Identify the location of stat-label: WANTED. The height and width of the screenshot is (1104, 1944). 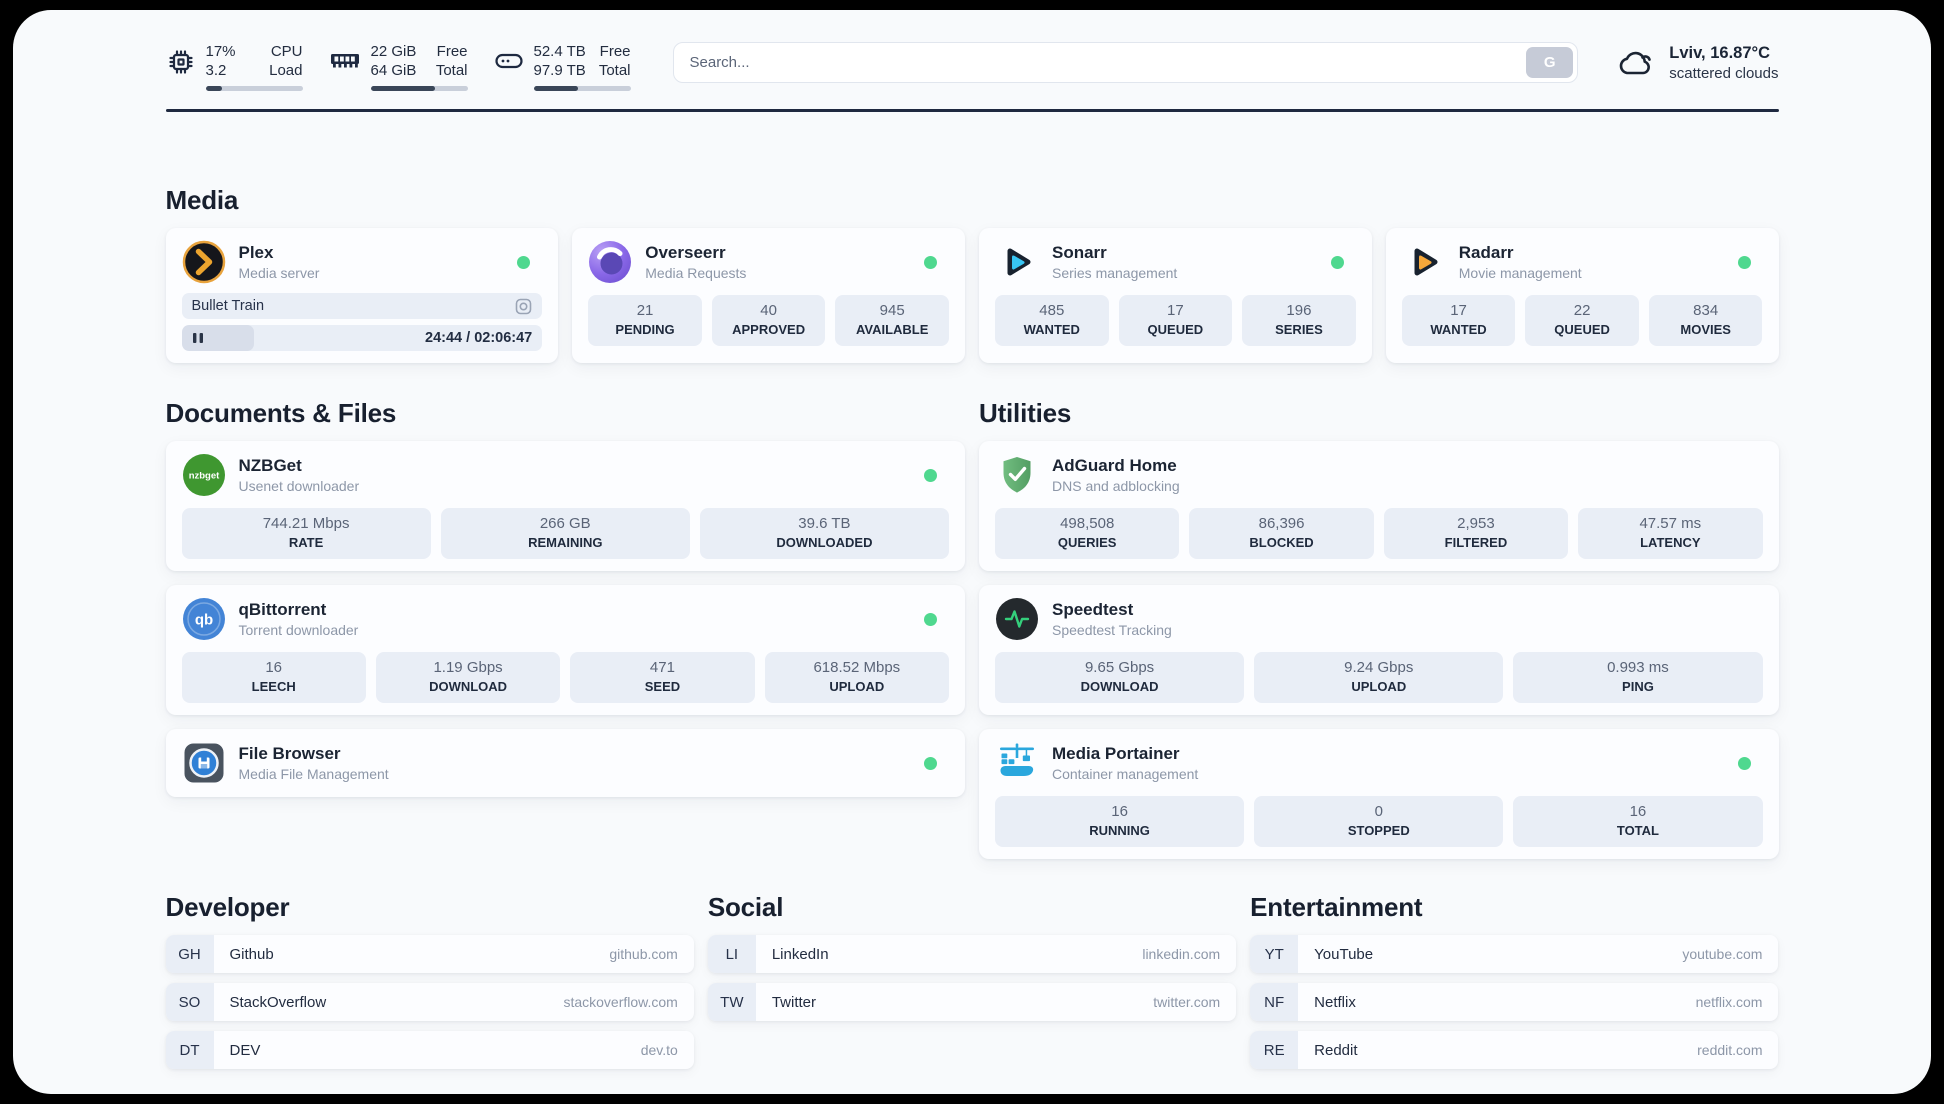
(1458, 329).